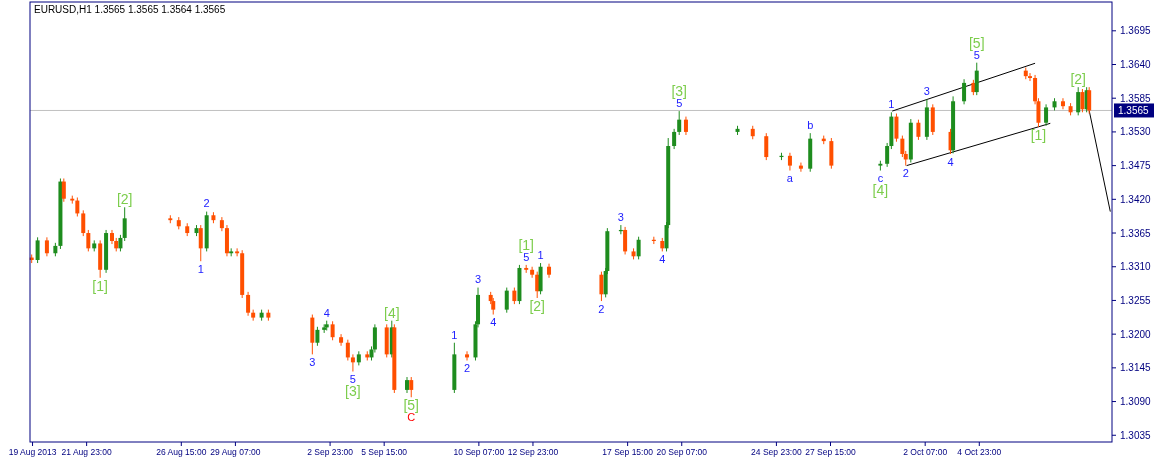  I want to click on y-tick-label: 1.3310, so click(1136, 267).